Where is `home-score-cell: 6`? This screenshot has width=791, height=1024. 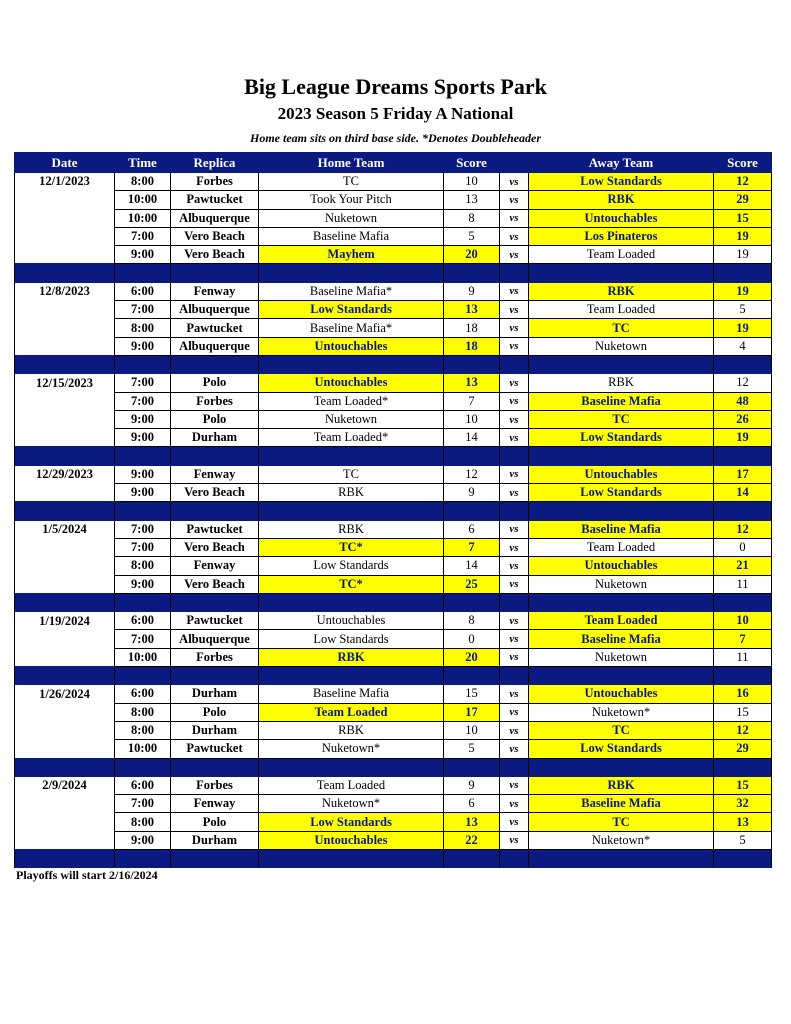
home-score-cell: 6 is located at coordinates (471, 804).